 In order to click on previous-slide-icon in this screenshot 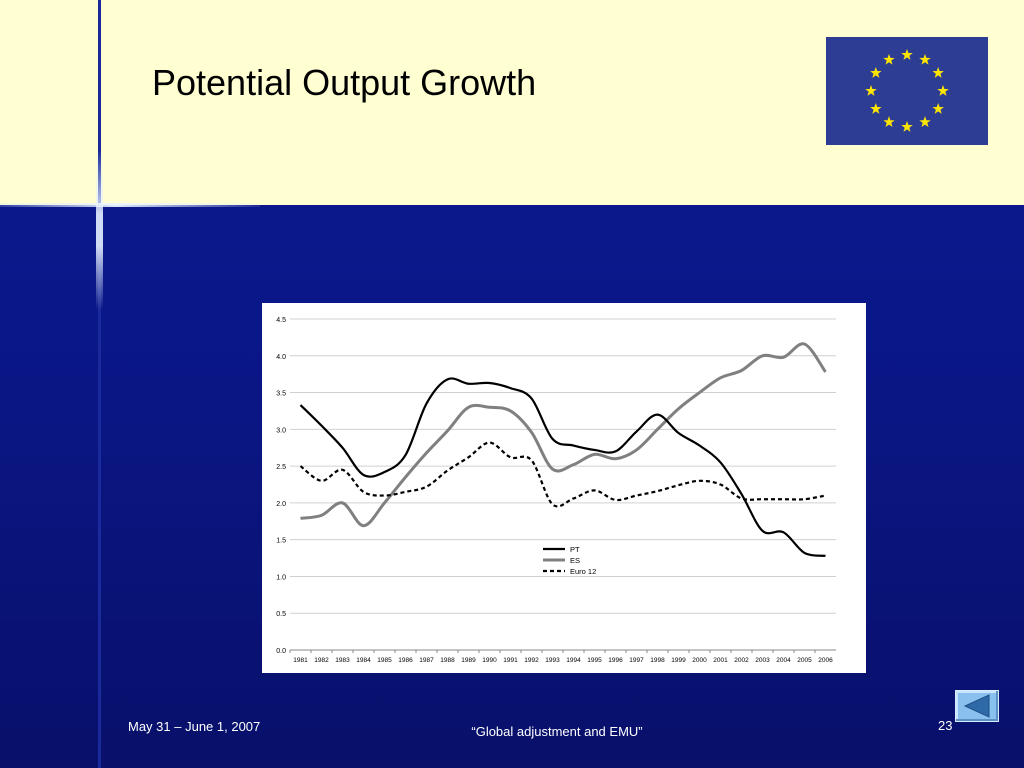, I will do `click(976, 706)`.